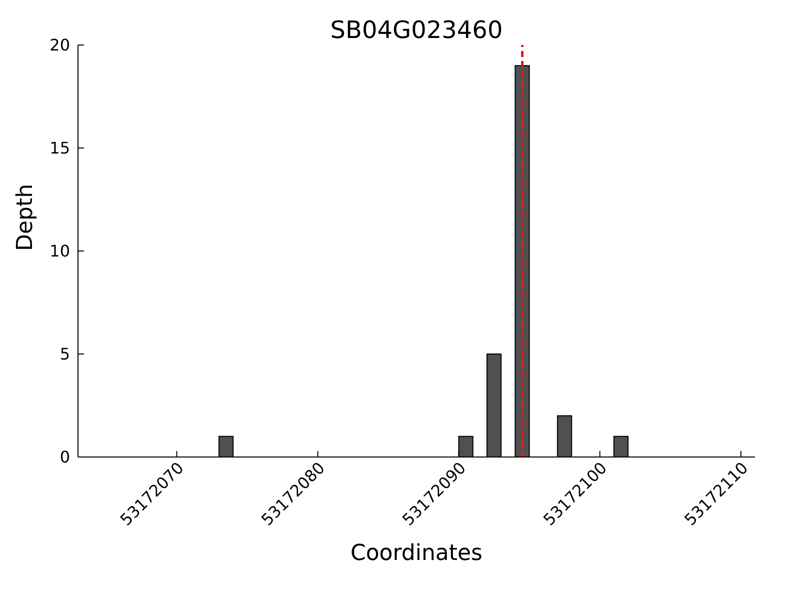  What do you see at coordinates (65, 457) in the screenshot?
I see `y-tick-label: 0` at bounding box center [65, 457].